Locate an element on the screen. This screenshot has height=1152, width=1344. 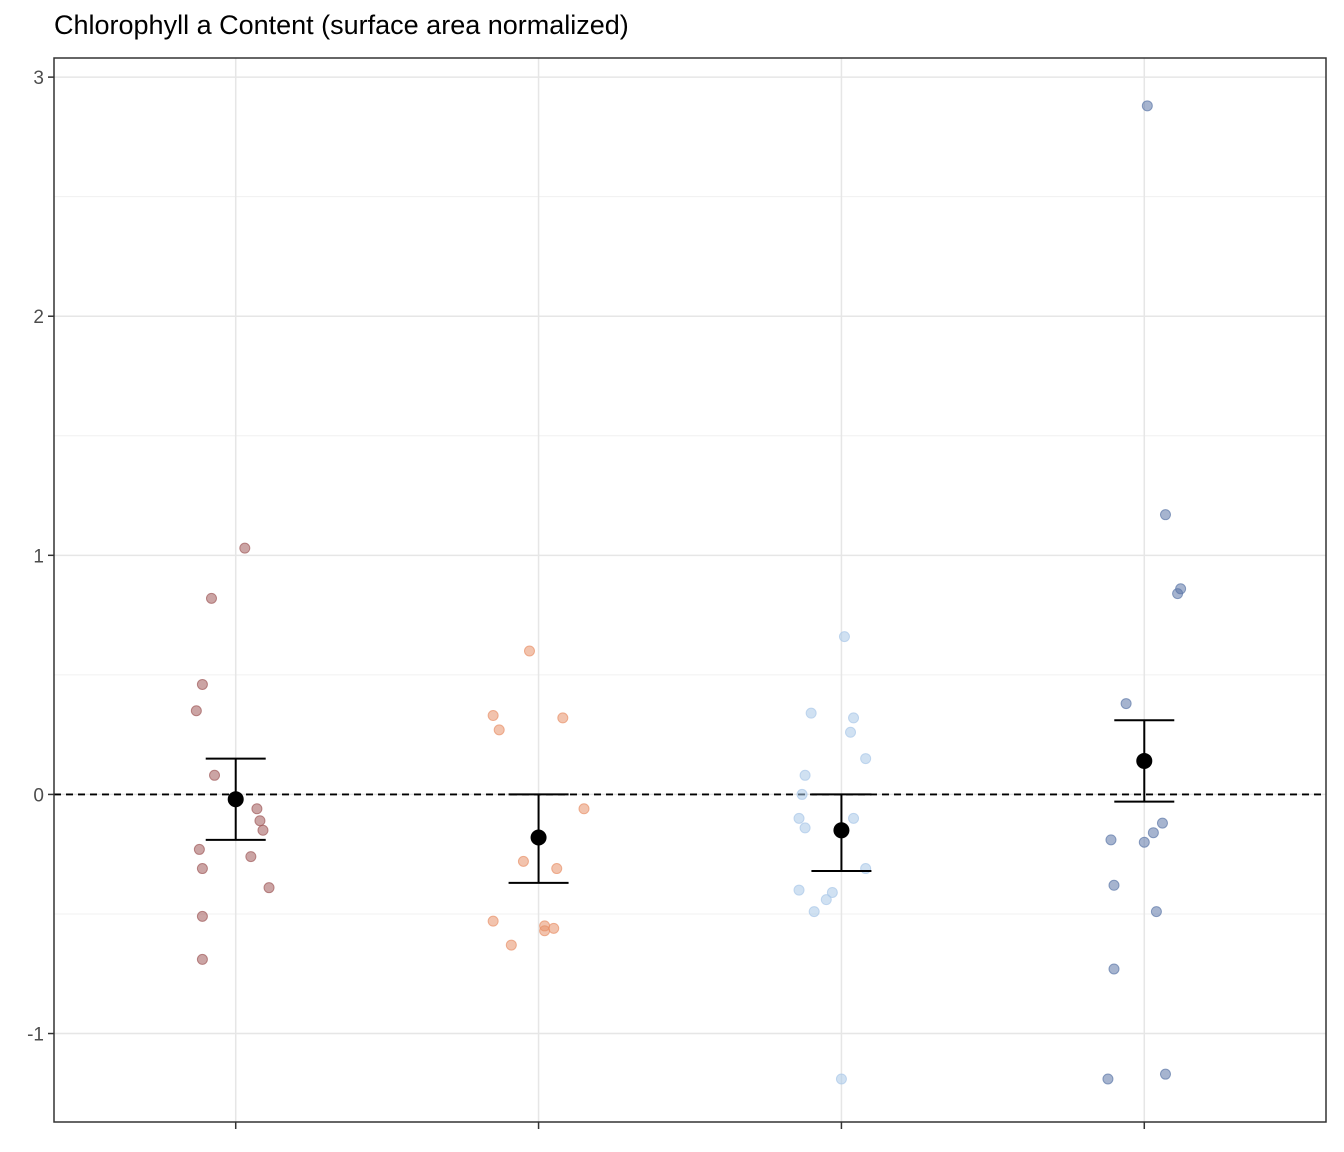
error-bars is located at coordinates (690, 801).